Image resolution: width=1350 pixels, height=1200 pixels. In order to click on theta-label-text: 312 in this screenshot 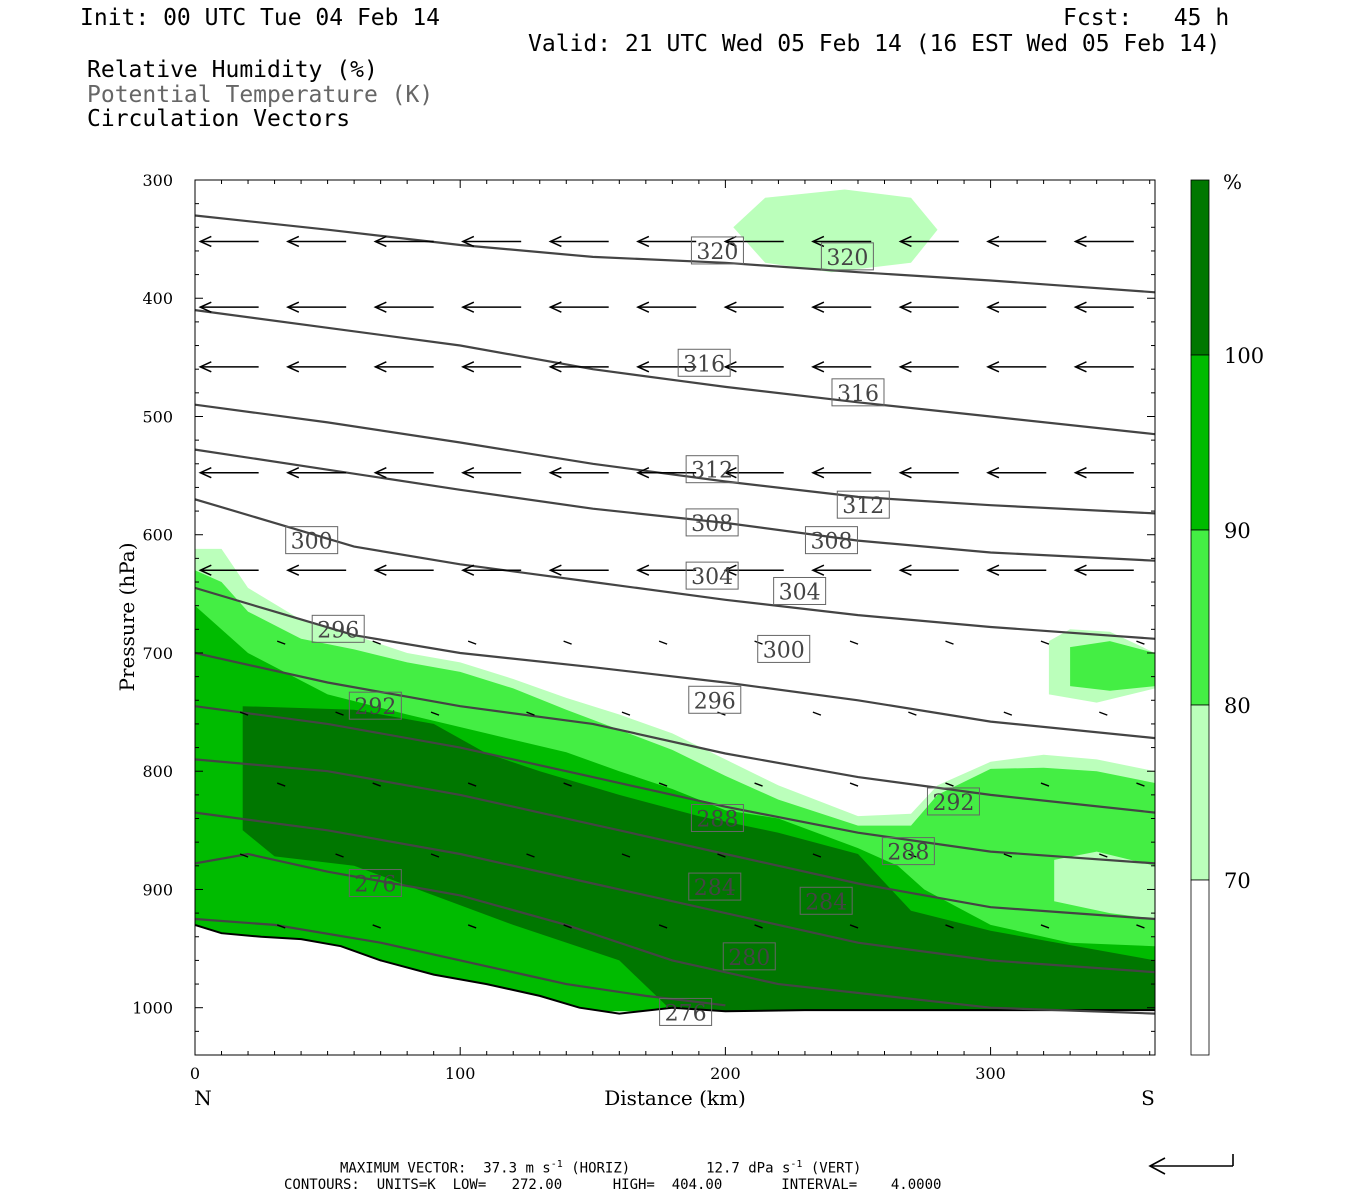, I will do `click(712, 471)`.